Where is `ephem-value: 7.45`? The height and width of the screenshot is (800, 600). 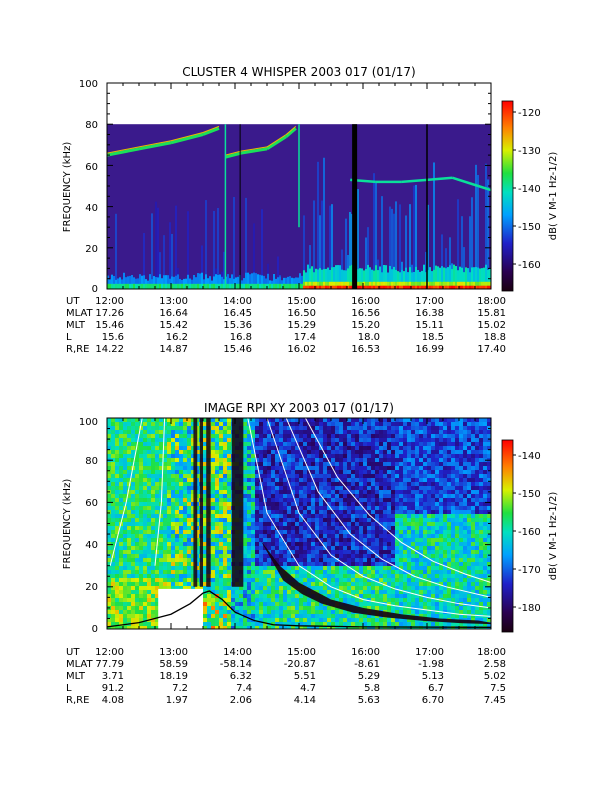
ephem-value: 7.45 is located at coordinates (495, 700).